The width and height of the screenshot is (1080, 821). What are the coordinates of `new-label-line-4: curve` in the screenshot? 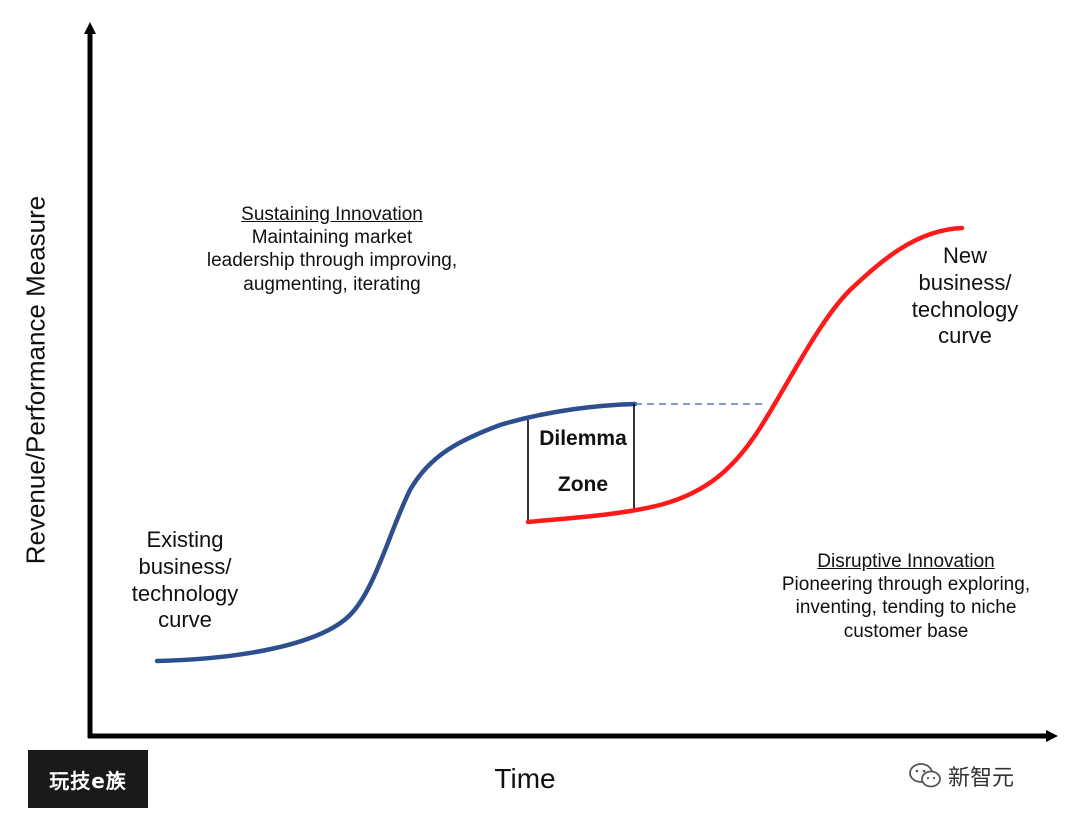 It's located at (965, 336).